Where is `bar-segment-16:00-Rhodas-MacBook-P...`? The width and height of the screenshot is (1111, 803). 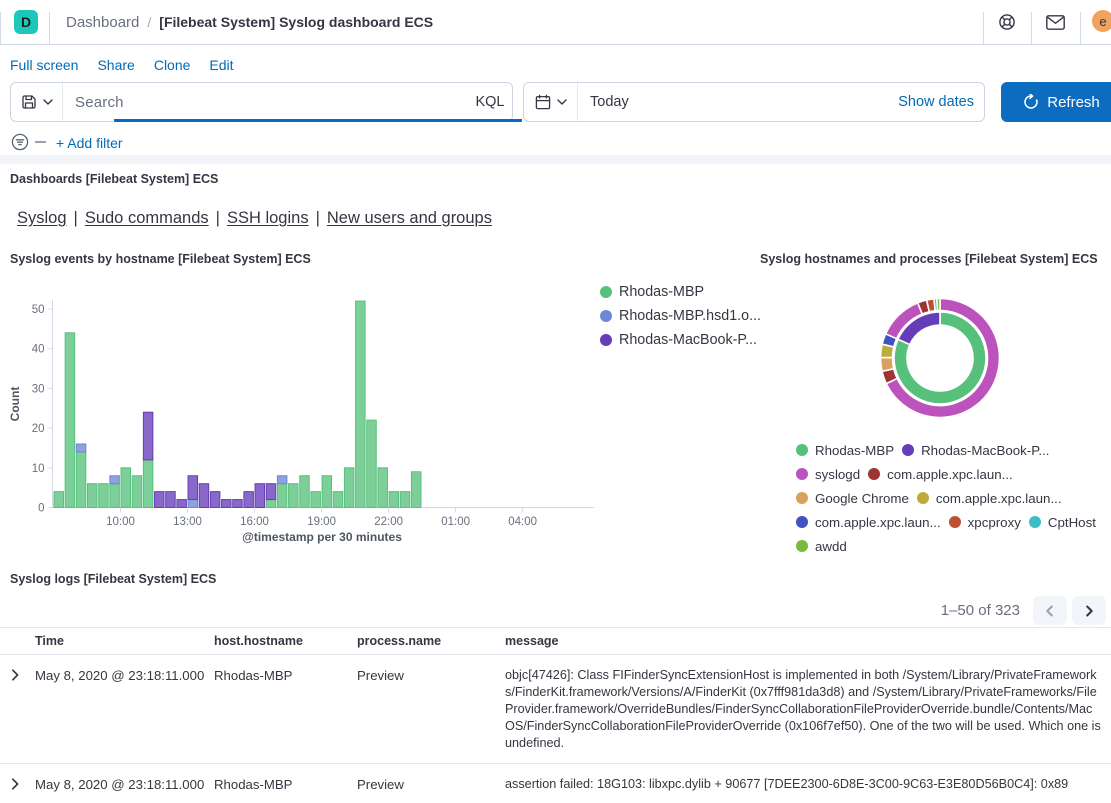 bar-segment-16:00-Rhodas-MacBook-P... is located at coordinates (260, 495).